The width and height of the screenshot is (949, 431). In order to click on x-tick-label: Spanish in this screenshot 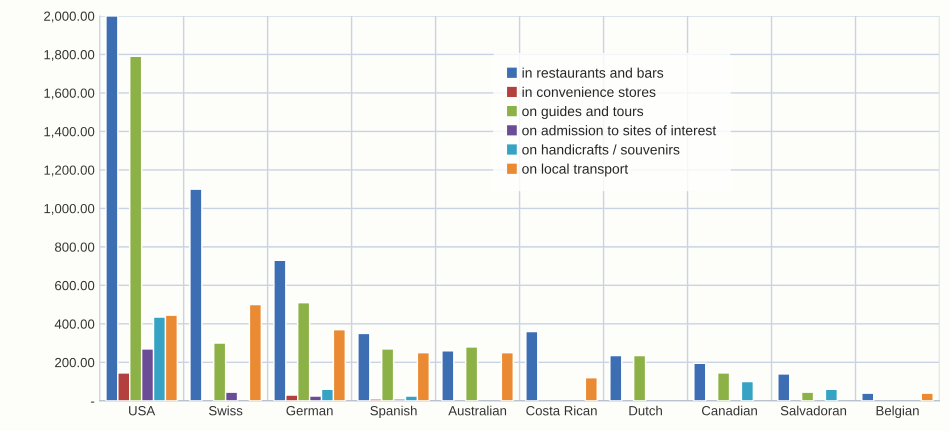, I will do `click(393, 412)`.